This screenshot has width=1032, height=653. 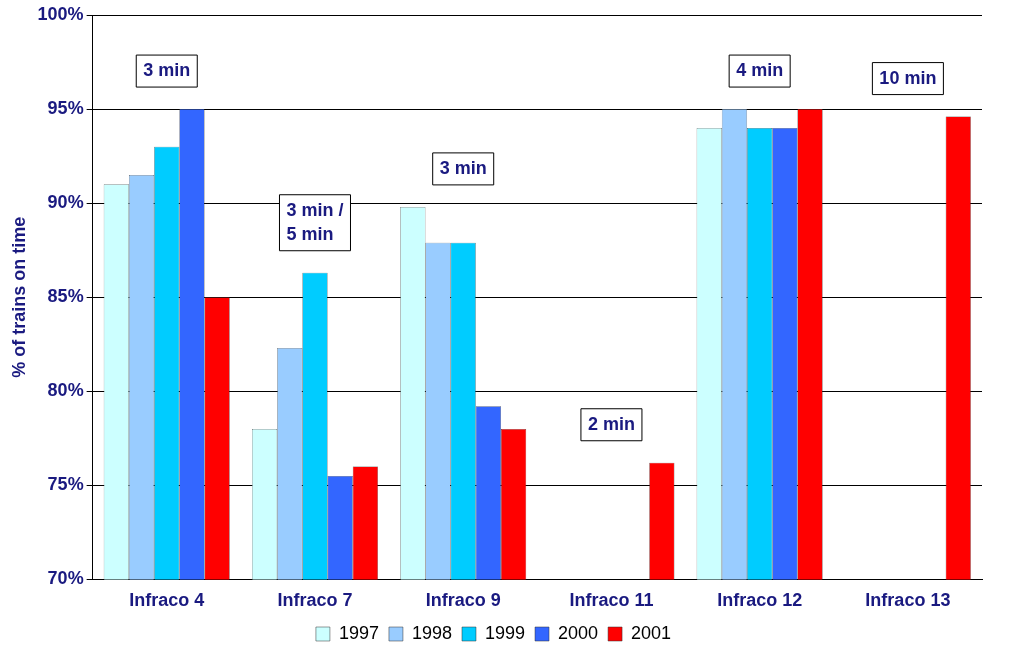 What do you see at coordinates (65, 296) in the screenshot?
I see `y-tick-label: 85%` at bounding box center [65, 296].